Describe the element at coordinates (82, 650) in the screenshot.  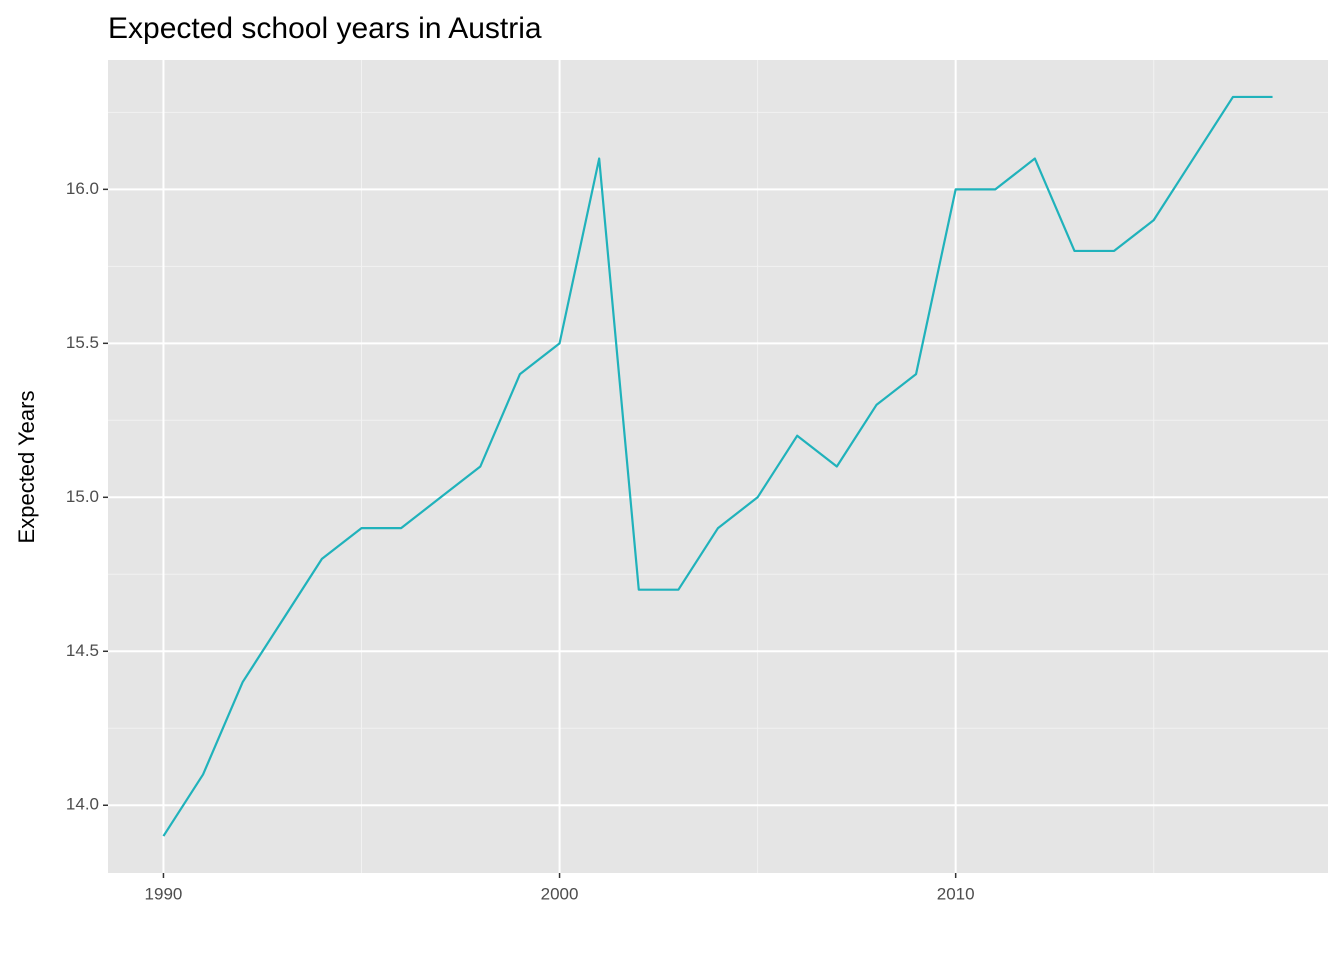
I see `y-tick-label: 14.5` at that location.